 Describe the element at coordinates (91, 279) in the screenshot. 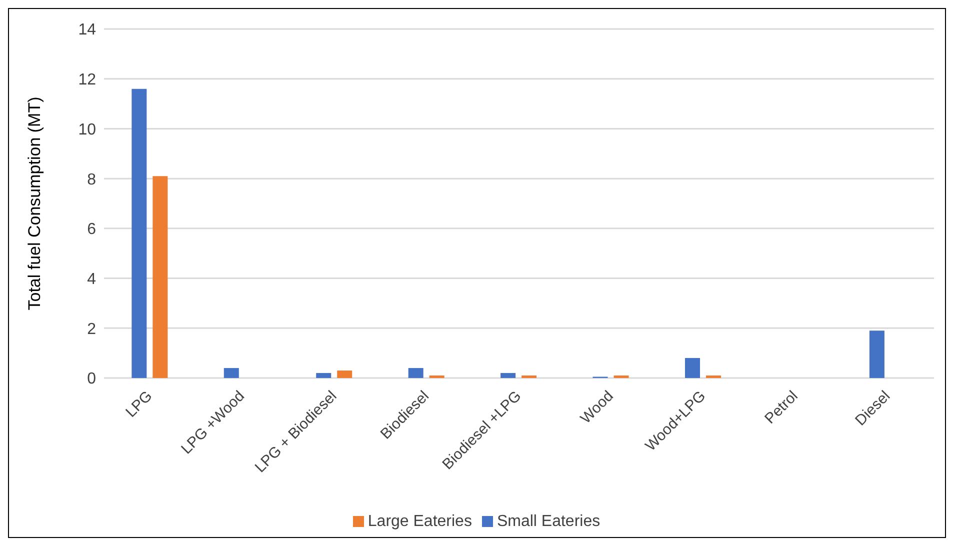

I see `y-tick-label: 4` at that location.